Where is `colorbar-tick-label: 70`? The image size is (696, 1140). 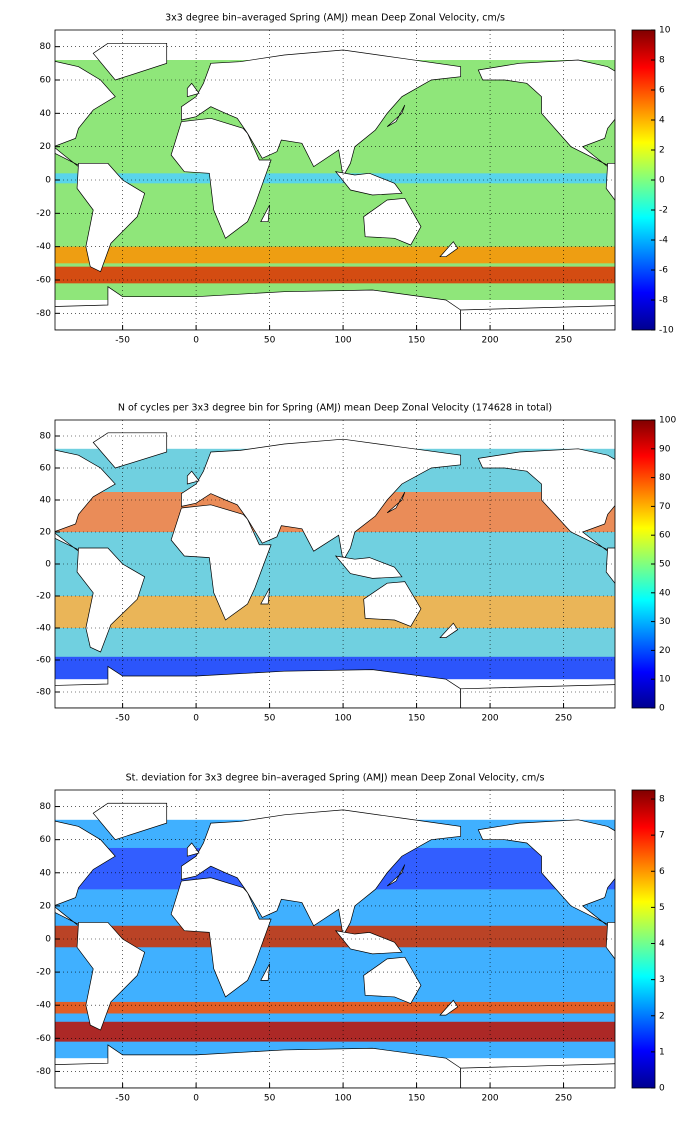 colorbar-tick-label: 70 is located at coordinates (665, 507).